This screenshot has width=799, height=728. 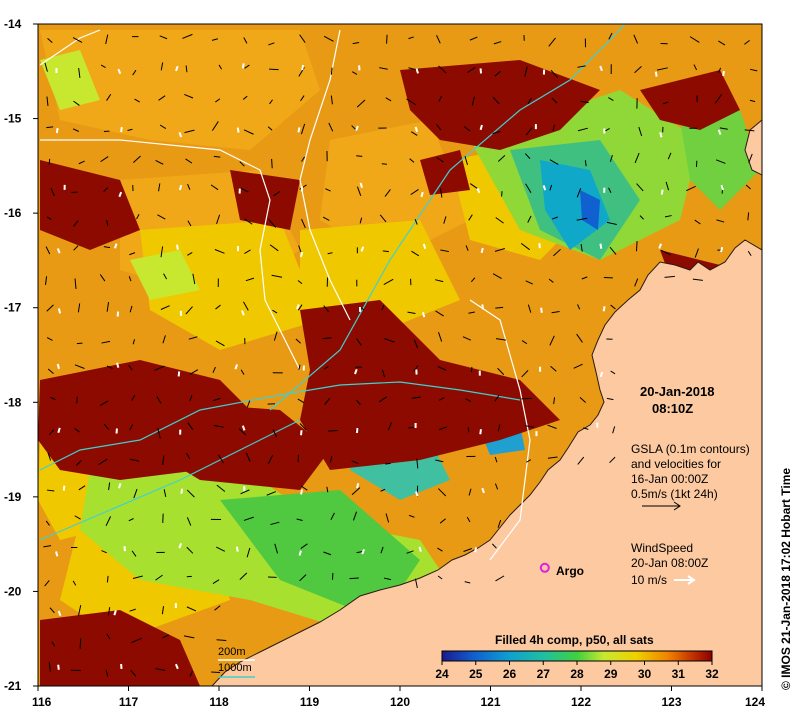 What do you see at coordinates (235, 668) in the screenshot?
I see `bathy-legend-1000m: 1000m` at bounding box center [235, 668].